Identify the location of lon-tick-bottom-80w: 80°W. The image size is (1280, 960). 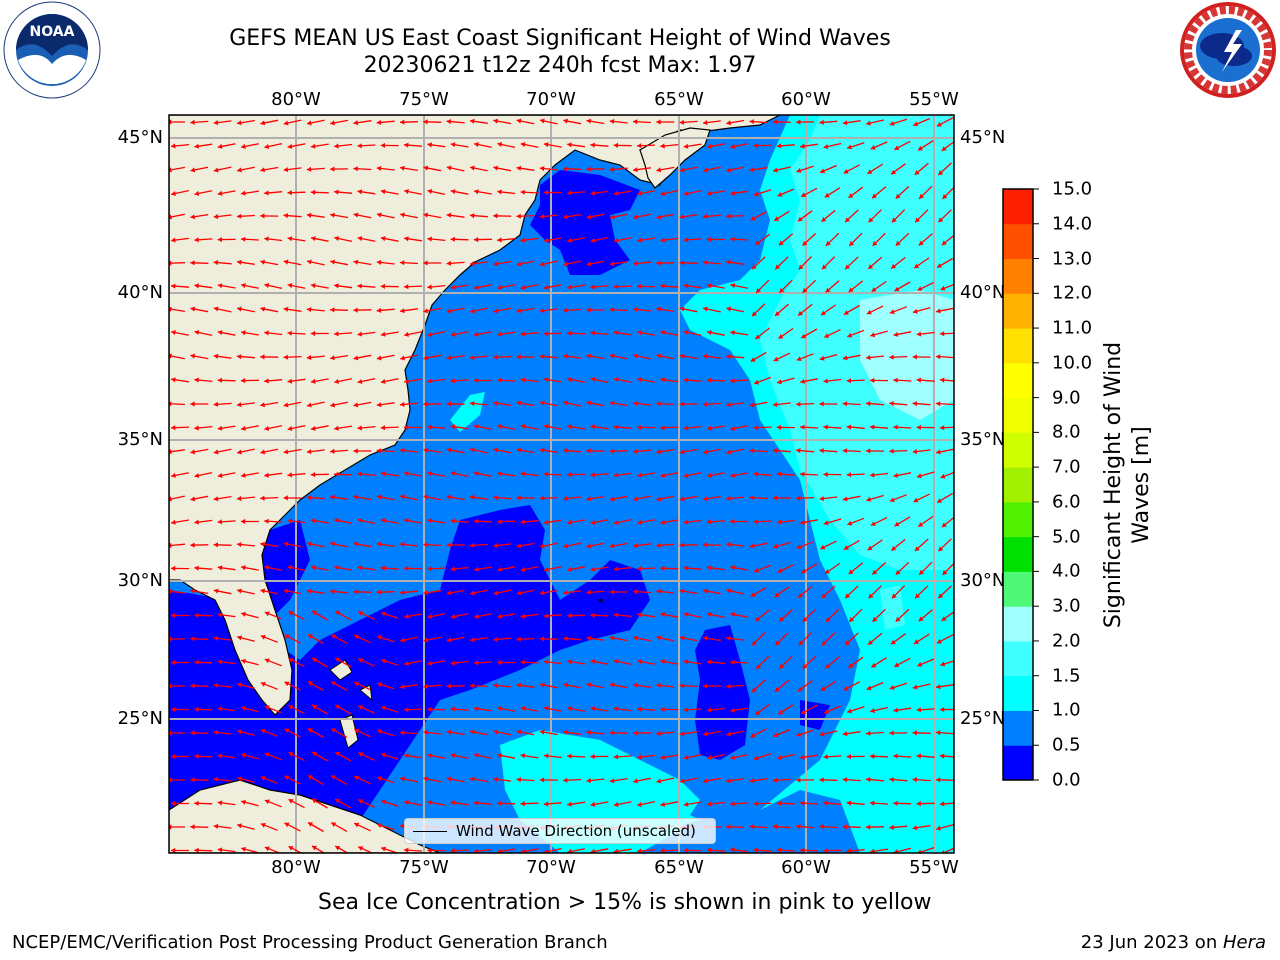
(296, 867).